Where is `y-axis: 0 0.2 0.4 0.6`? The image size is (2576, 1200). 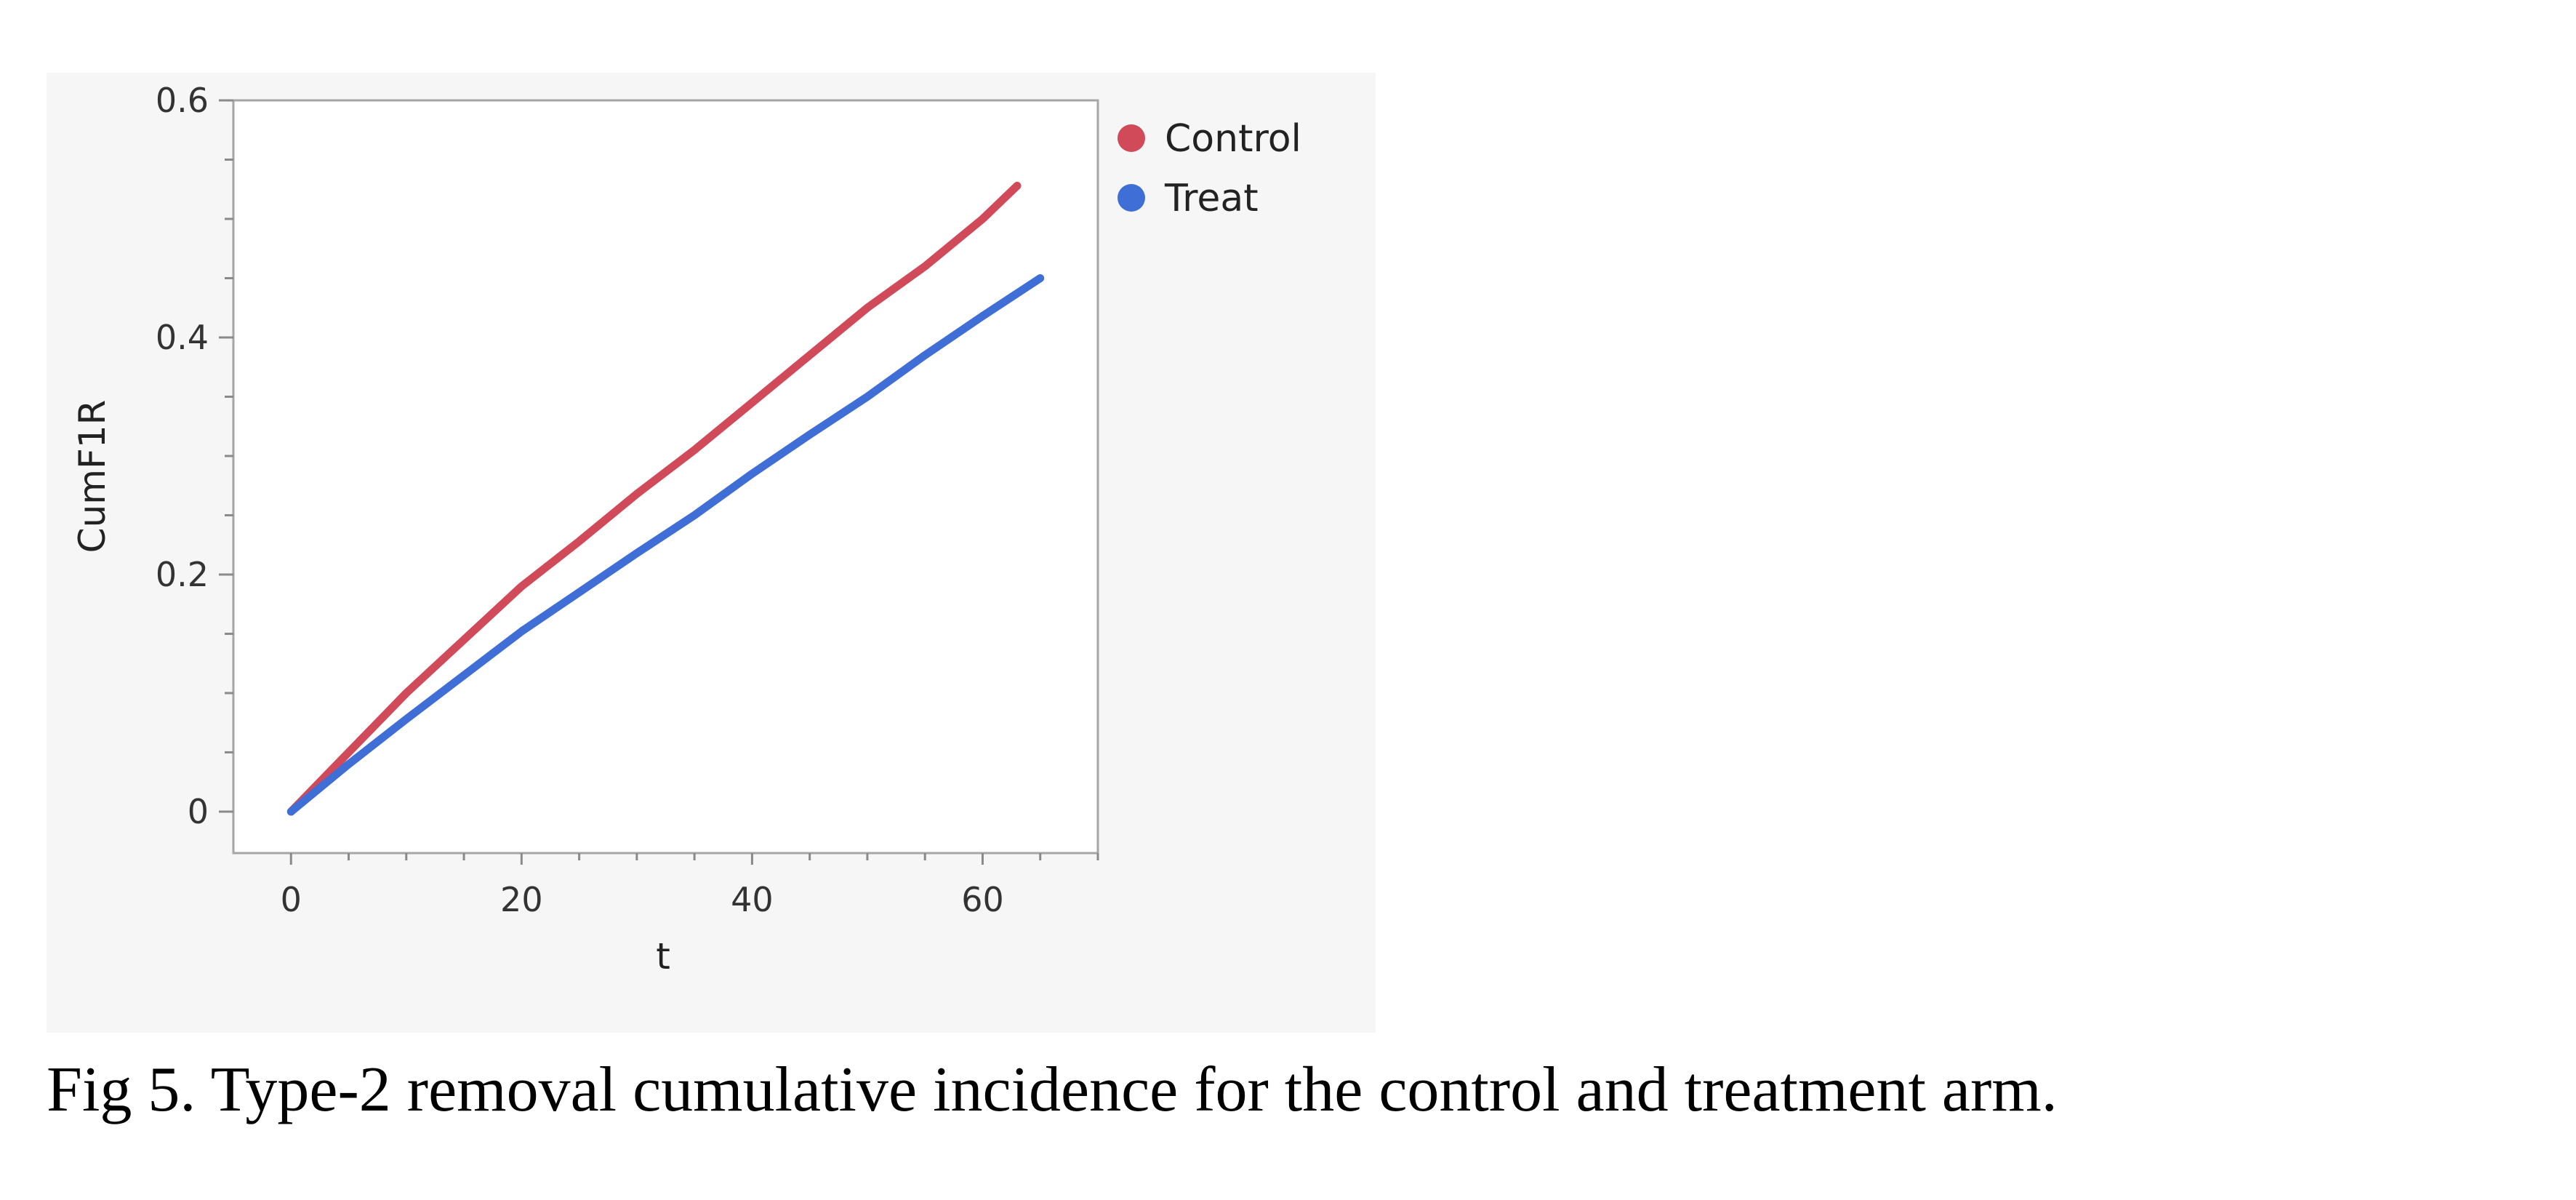
y-axis: 0 0.2 0.4 0.6 is located at coordinates (194, 456).